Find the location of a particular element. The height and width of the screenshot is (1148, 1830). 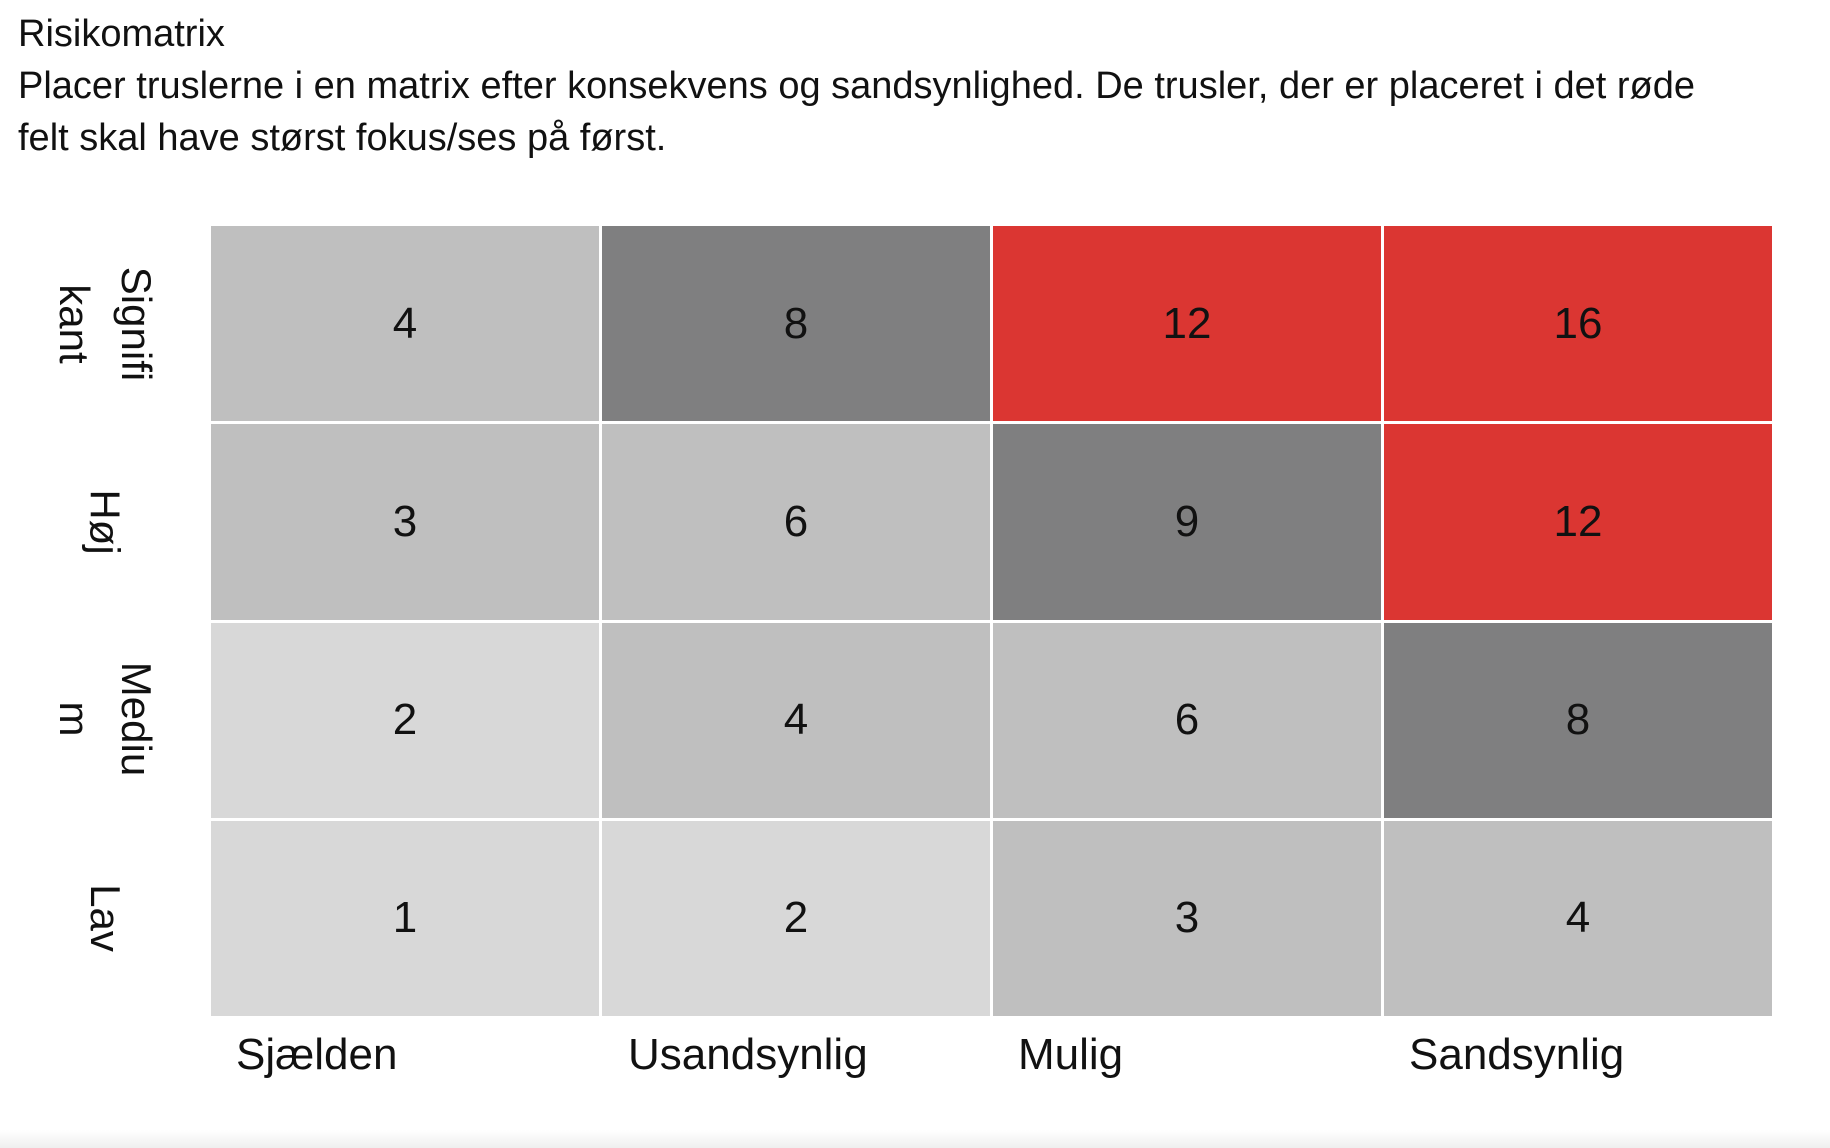

y-axis-label-medium: Mediu m is located at coordinates (105, 719).